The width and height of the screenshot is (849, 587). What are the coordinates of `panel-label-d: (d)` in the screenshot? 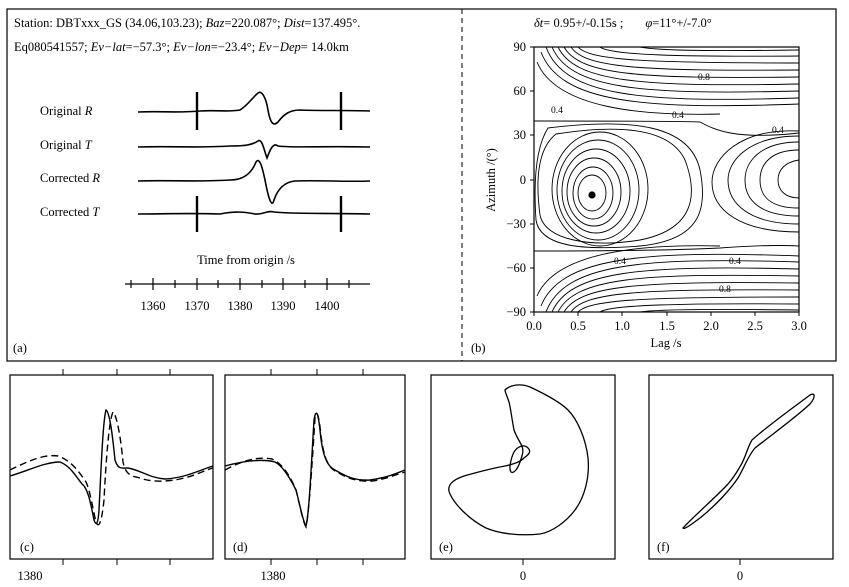 It's located at (240, 547).